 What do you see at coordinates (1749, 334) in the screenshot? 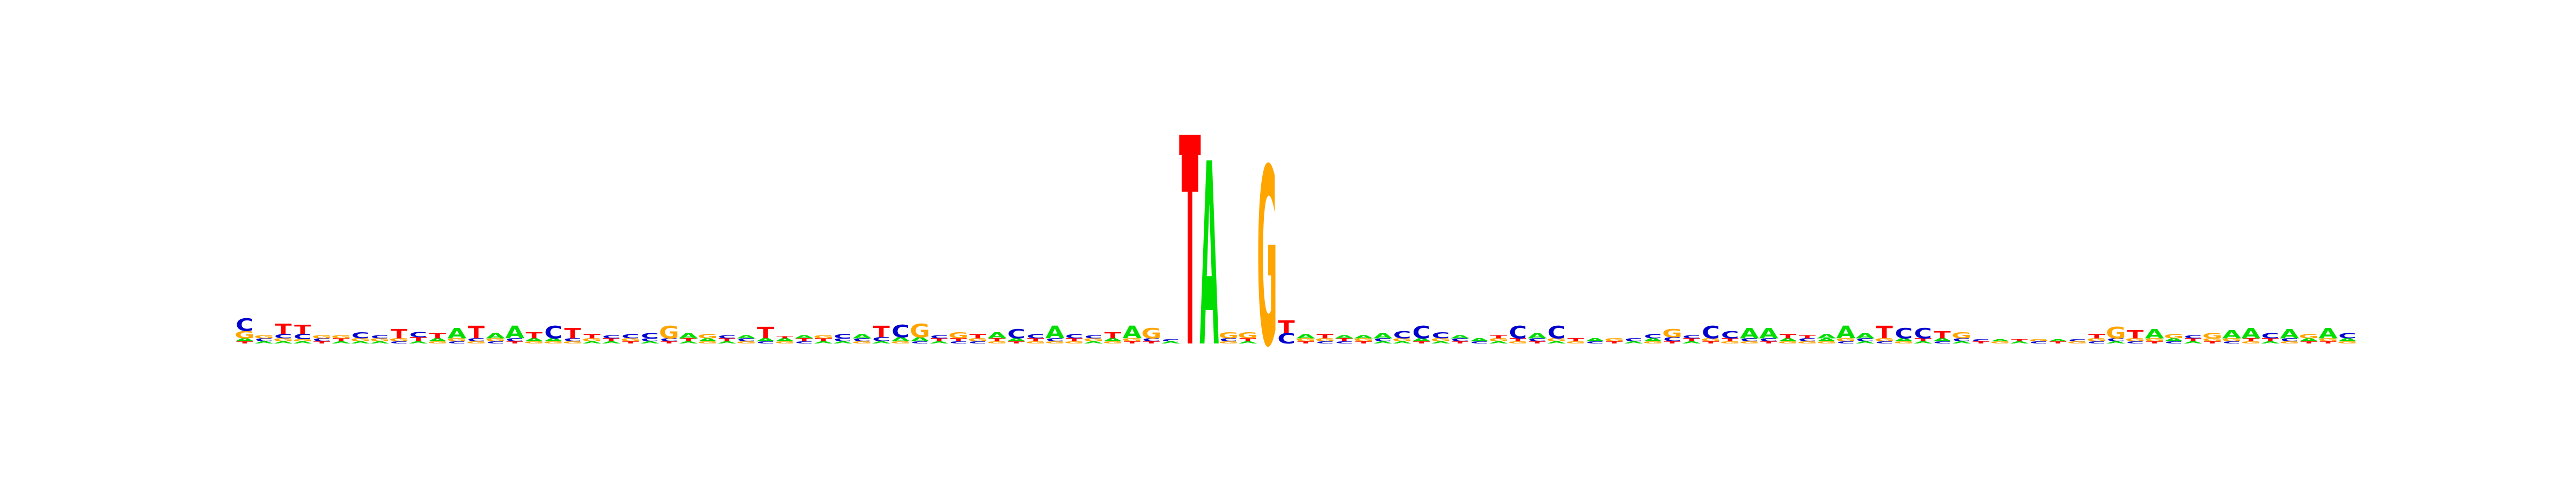
I see `logo-column: GCA` at bounding box center [1749, 334].